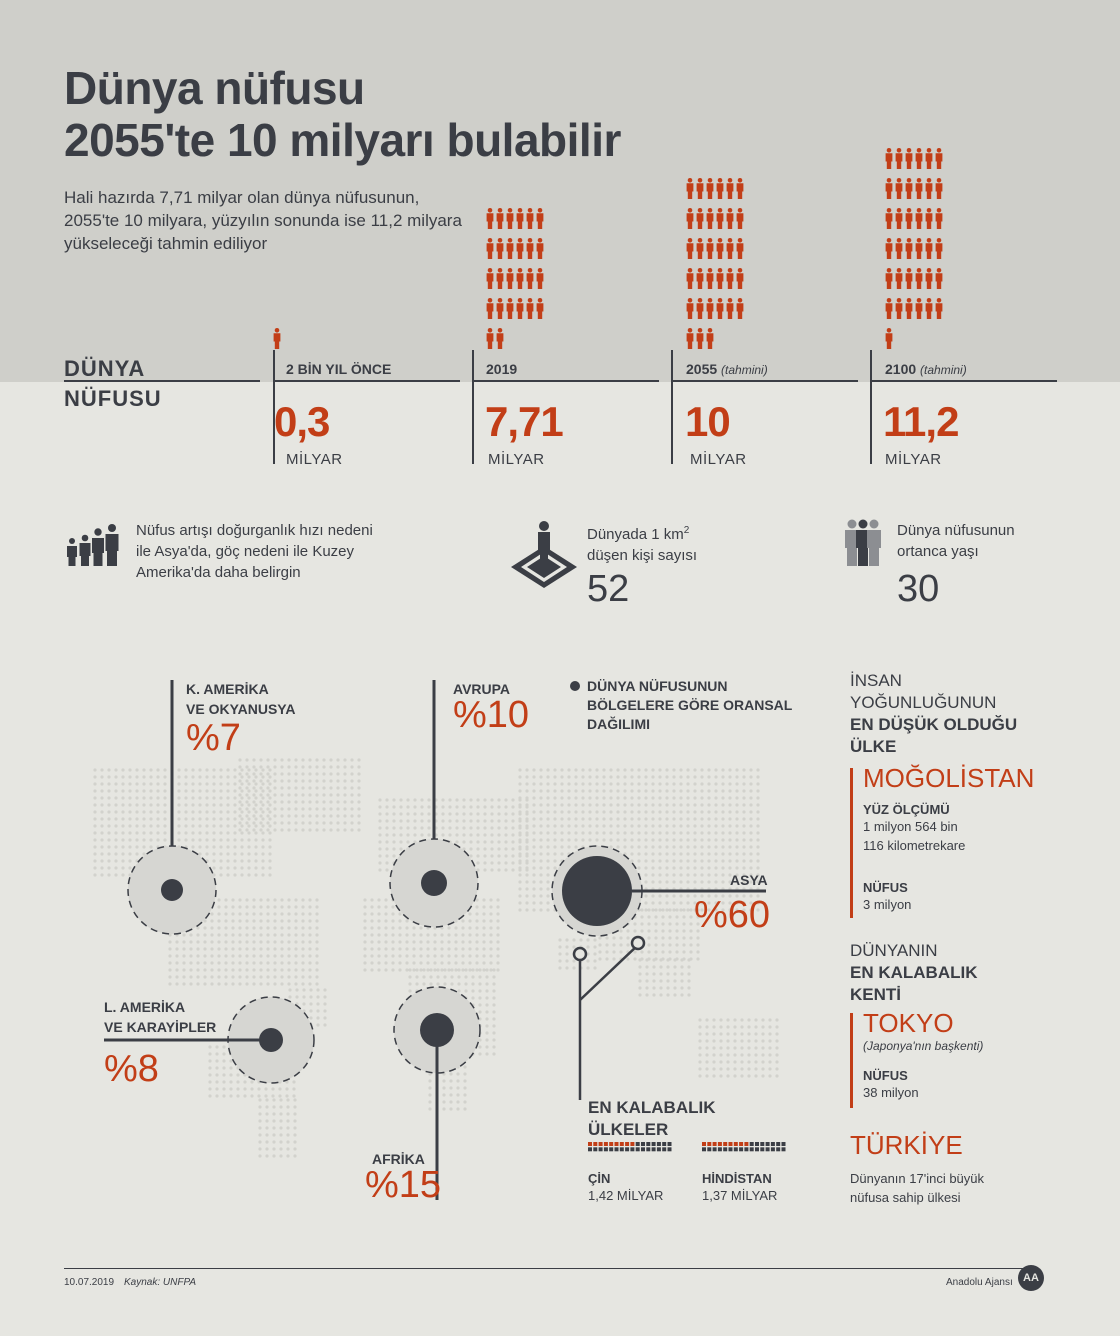 This screenshot has width=1120, height=1336. I want to click on col-unit-2-bin-yil: MİLYAR, so click(314, 459).